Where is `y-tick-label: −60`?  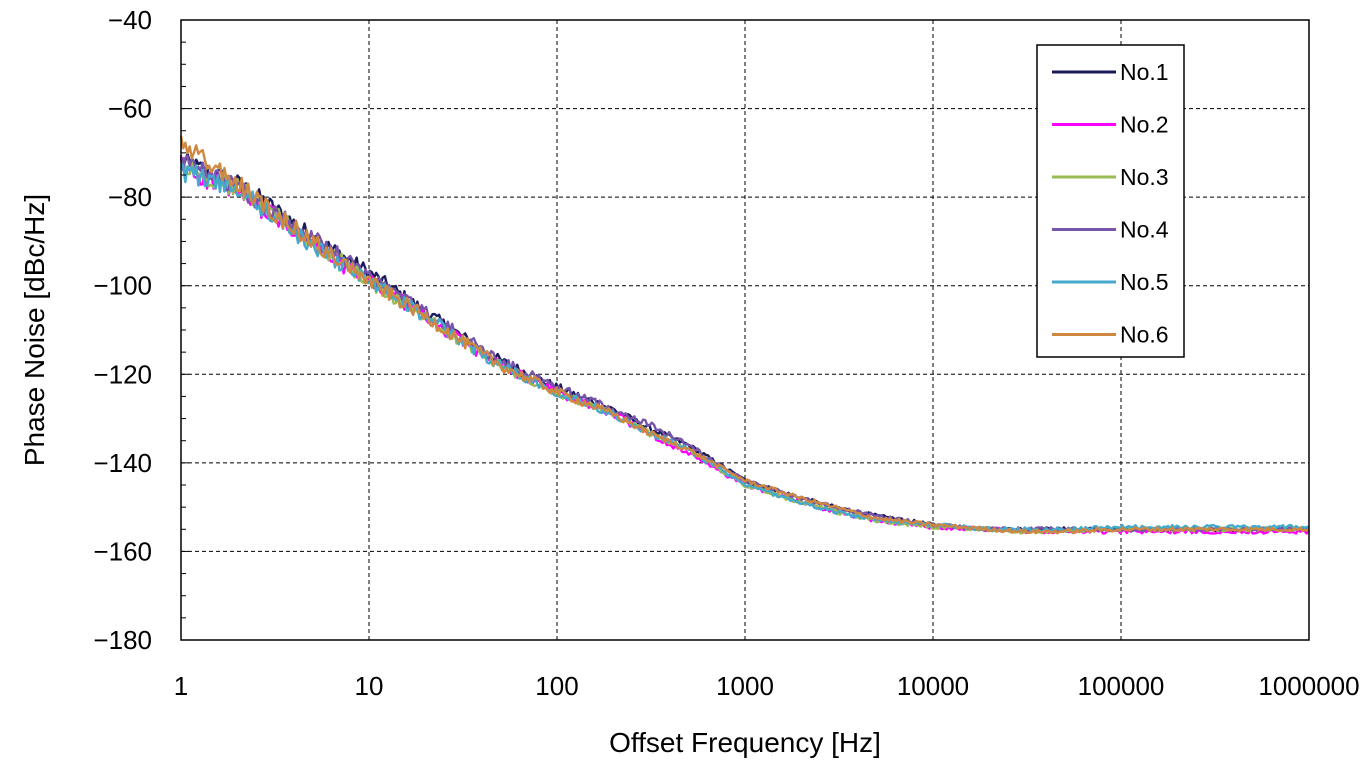 y-tick-label: −60 is located at coordinates (130, 109).